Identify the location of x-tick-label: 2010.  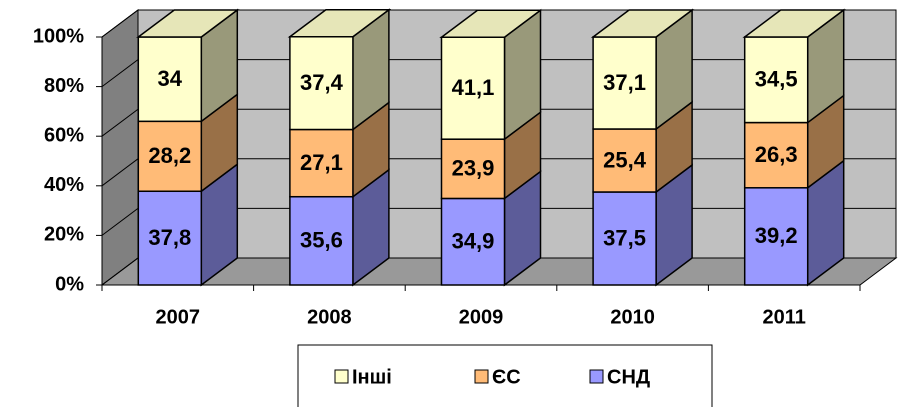
(632, 317).